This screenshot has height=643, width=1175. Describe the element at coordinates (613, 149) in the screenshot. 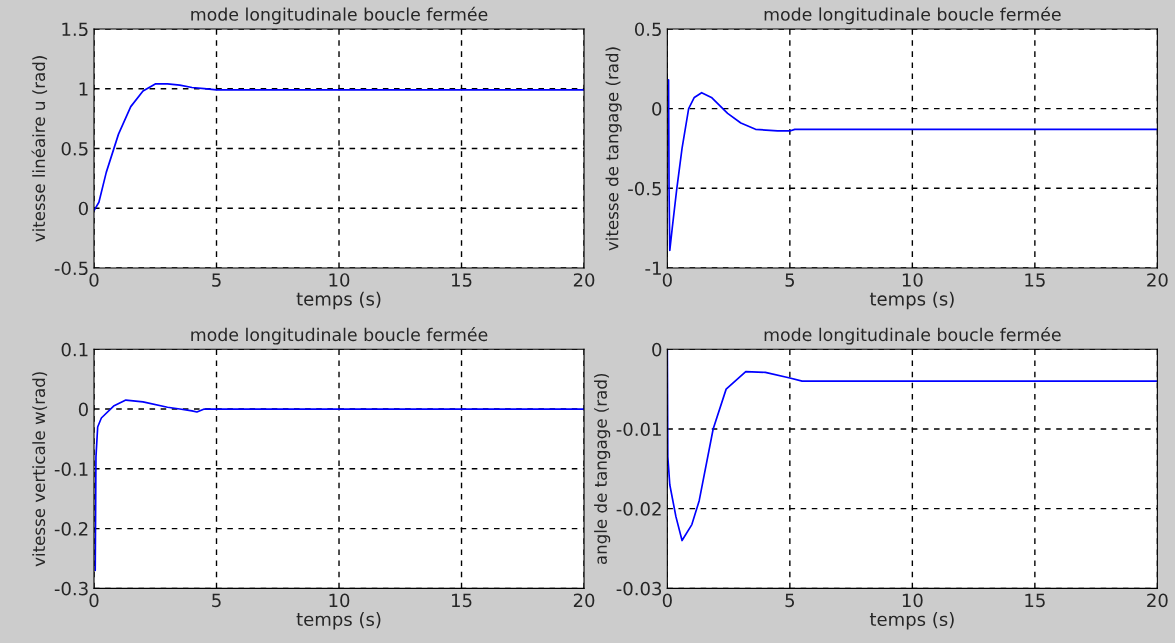

I see `y-axis-title: vitesse de tangage (rad)` at that location.